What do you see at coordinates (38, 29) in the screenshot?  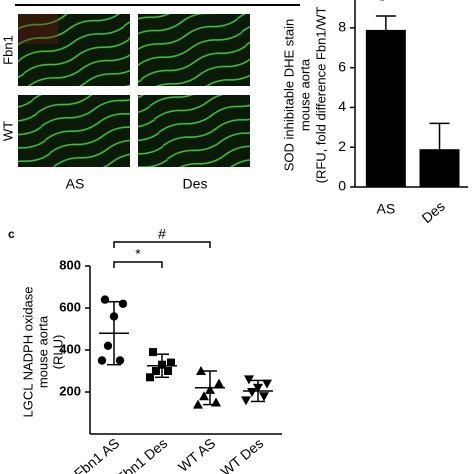 I see `micrograph-red` at bounding box center [38, 29].